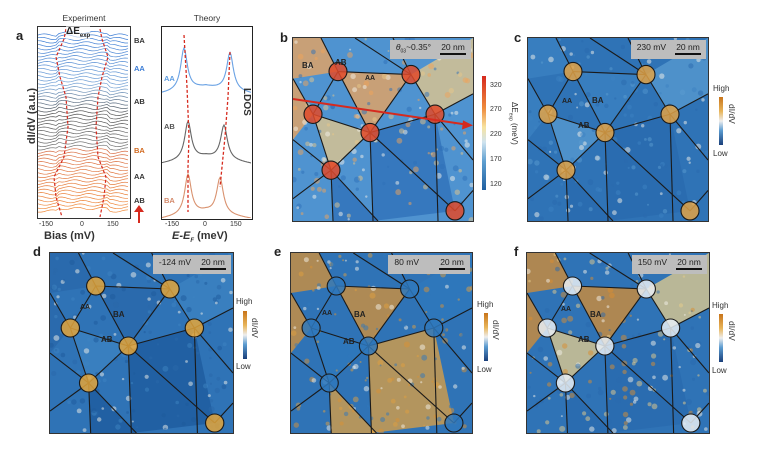  I want to click on panel-label-b: b, so click(284, 37).